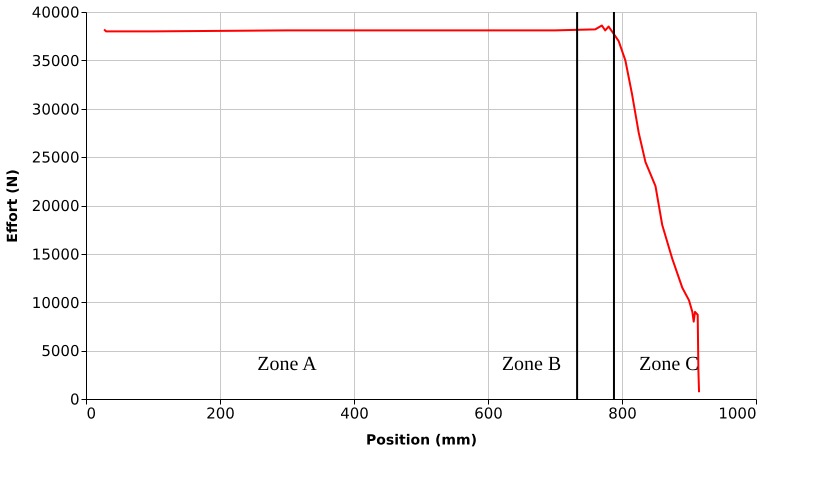  What do you see at coordinates (622, 413) in the screenshot?
I see `x-tick-label: 800` at bounding box center [622, 413].